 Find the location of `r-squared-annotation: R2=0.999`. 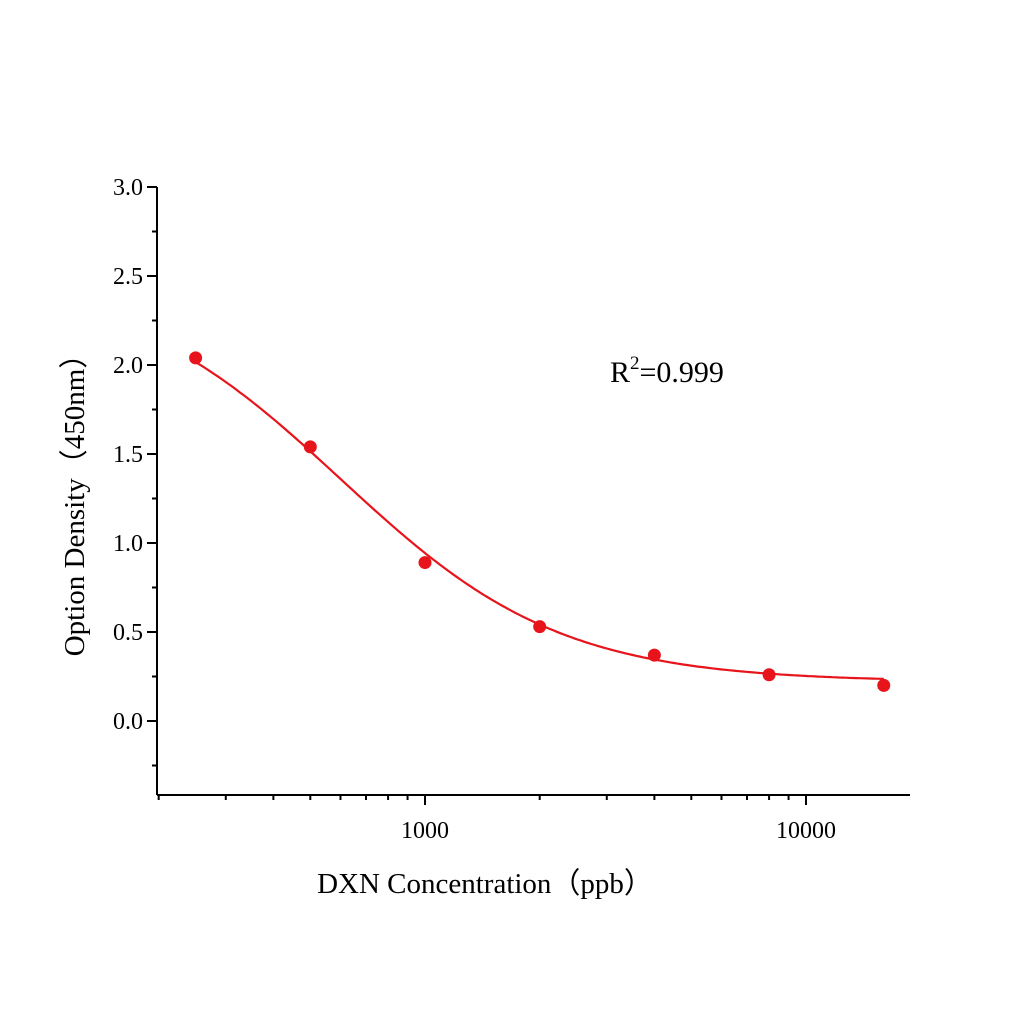

r-squared-annotation: R2=0.999 is located at coordinates (667, 371).